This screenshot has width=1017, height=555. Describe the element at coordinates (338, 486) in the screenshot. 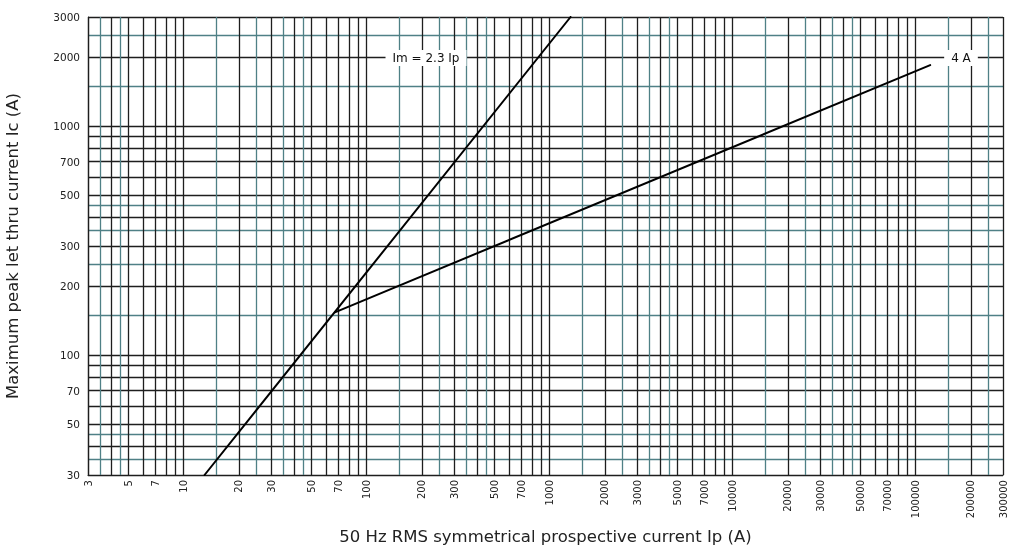

I see `x-tick-label: 70` at that location.